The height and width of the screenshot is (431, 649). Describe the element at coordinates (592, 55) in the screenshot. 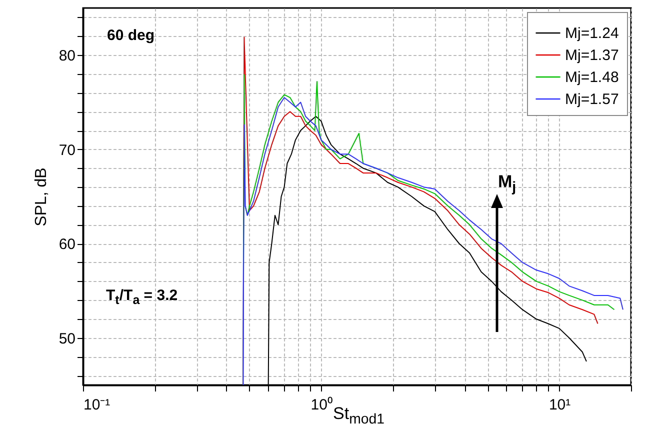

I see `legend-label: Mj=1.37` at that location.